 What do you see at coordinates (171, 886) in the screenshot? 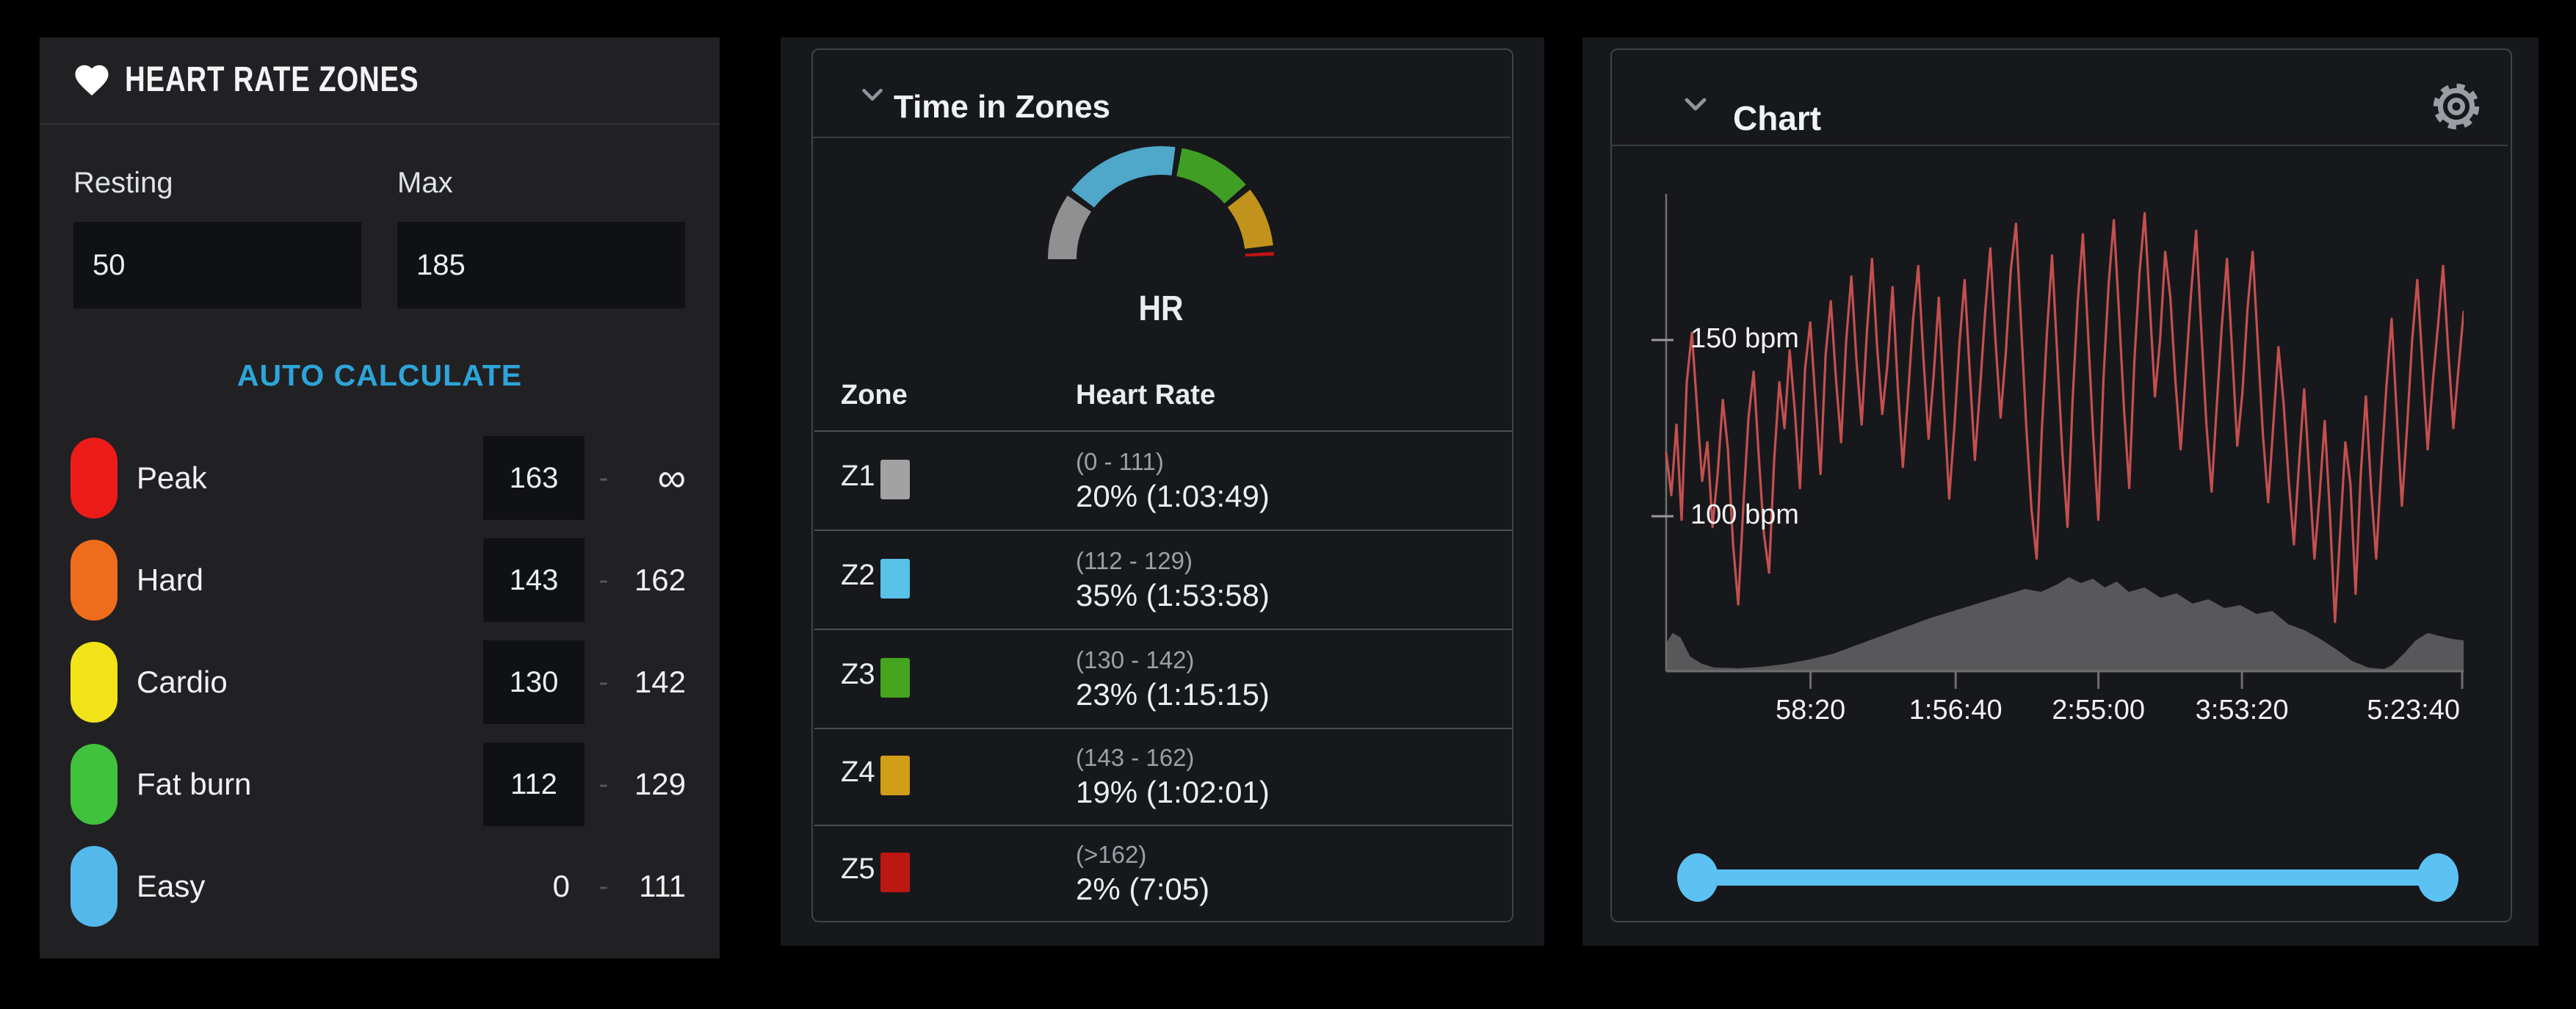
I see `zone-name: Easy` at bounding box center [171, 886].